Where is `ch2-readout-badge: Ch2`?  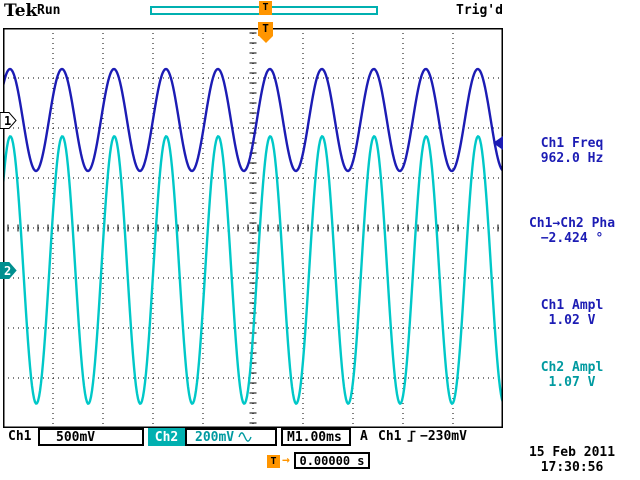 ch2-readout-badge: Ch2 is located at coordinates (166, 437).